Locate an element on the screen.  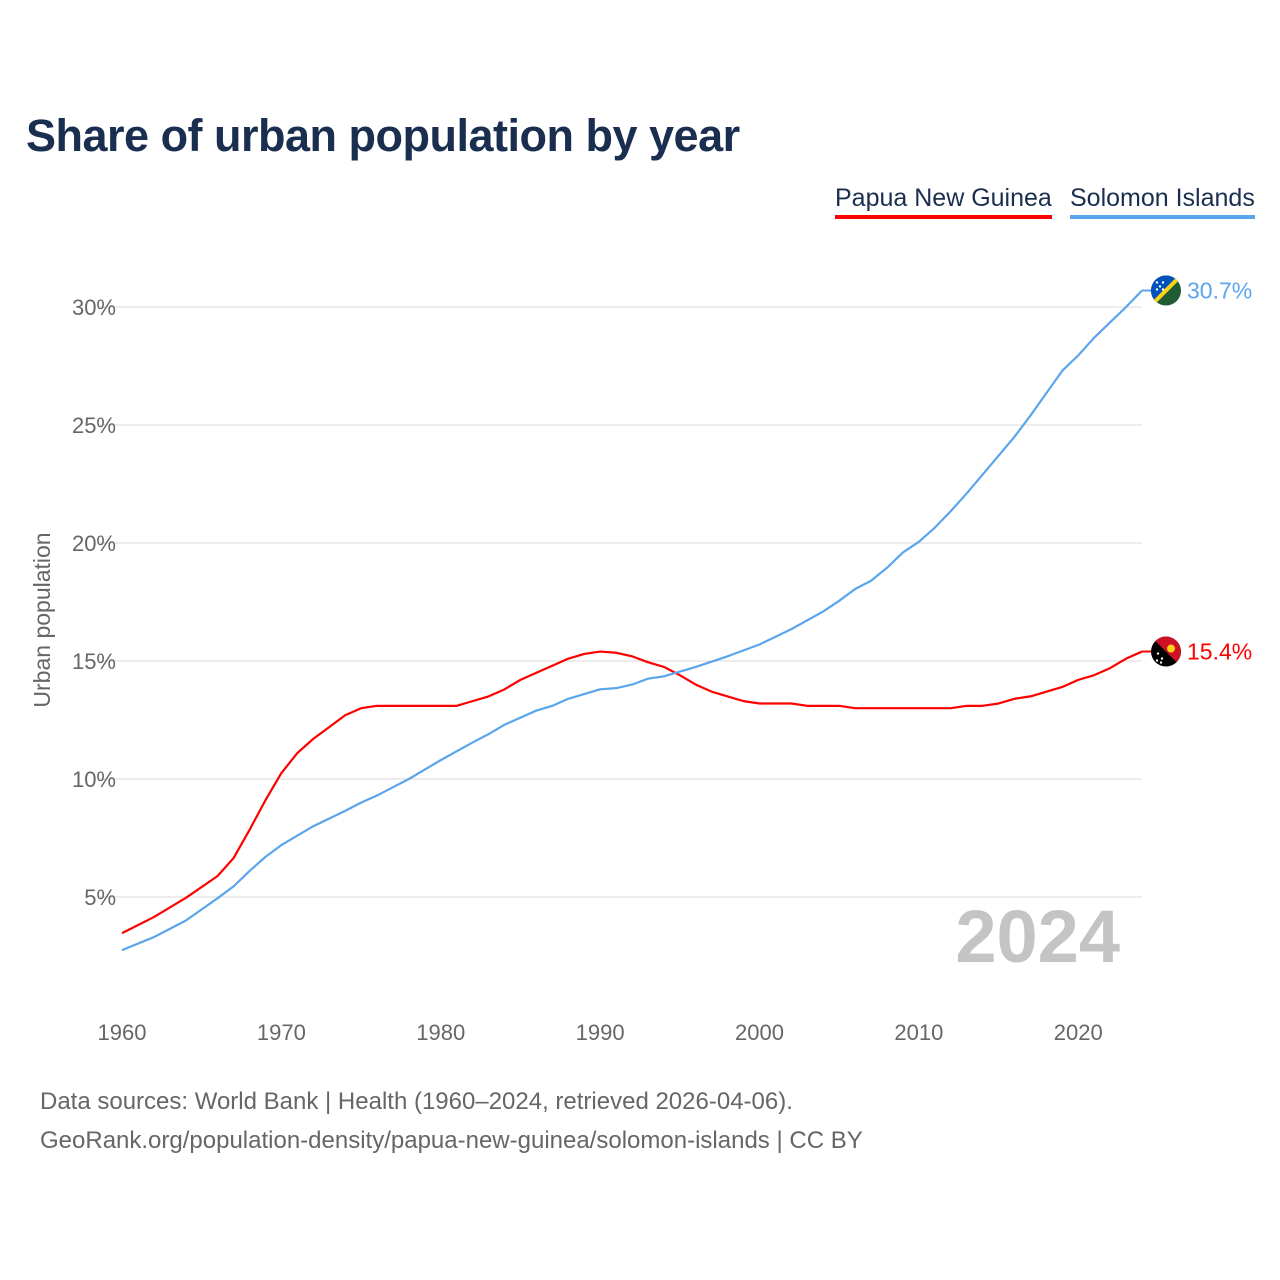
x-tick-label: 1980 is located at coordinates (440, 1032).